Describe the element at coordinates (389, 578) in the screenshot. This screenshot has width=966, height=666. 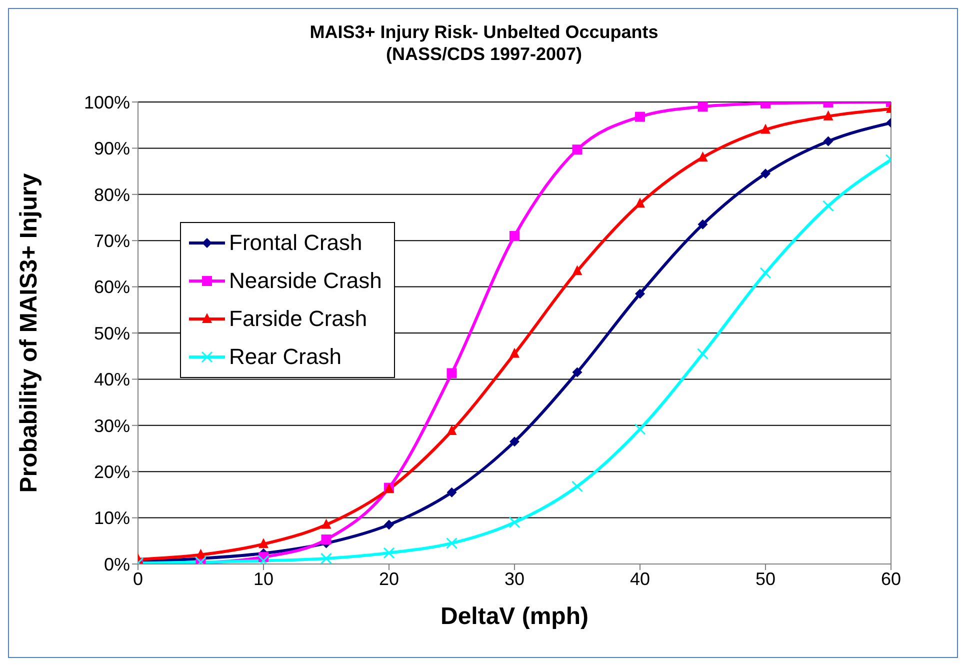
I see `x-tick-label: 20` at that location.